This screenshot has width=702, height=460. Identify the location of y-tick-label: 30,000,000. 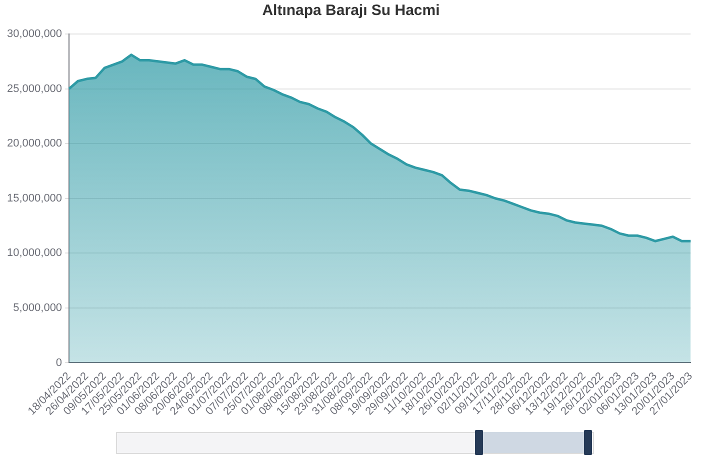
(34, 34).